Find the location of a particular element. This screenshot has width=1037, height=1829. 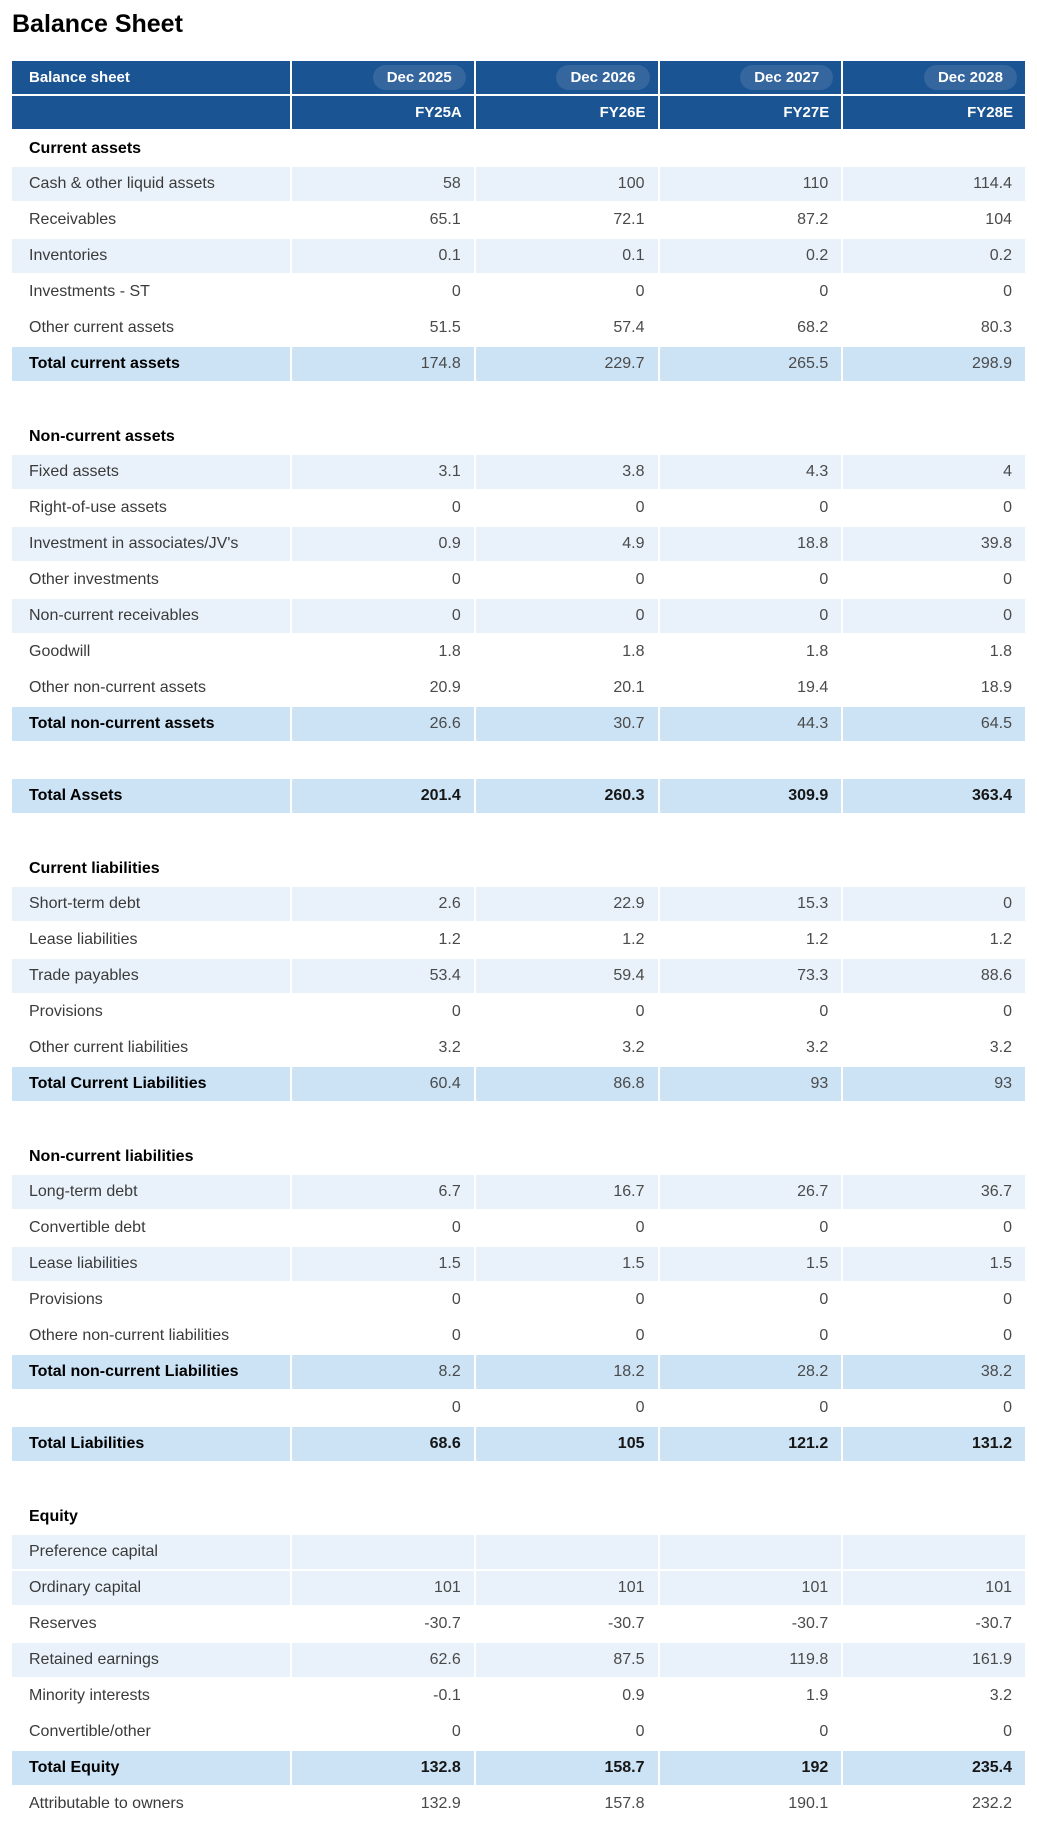

table-row: Non-current receivables 0 0 0 0 is located at coordinates (518, 616).